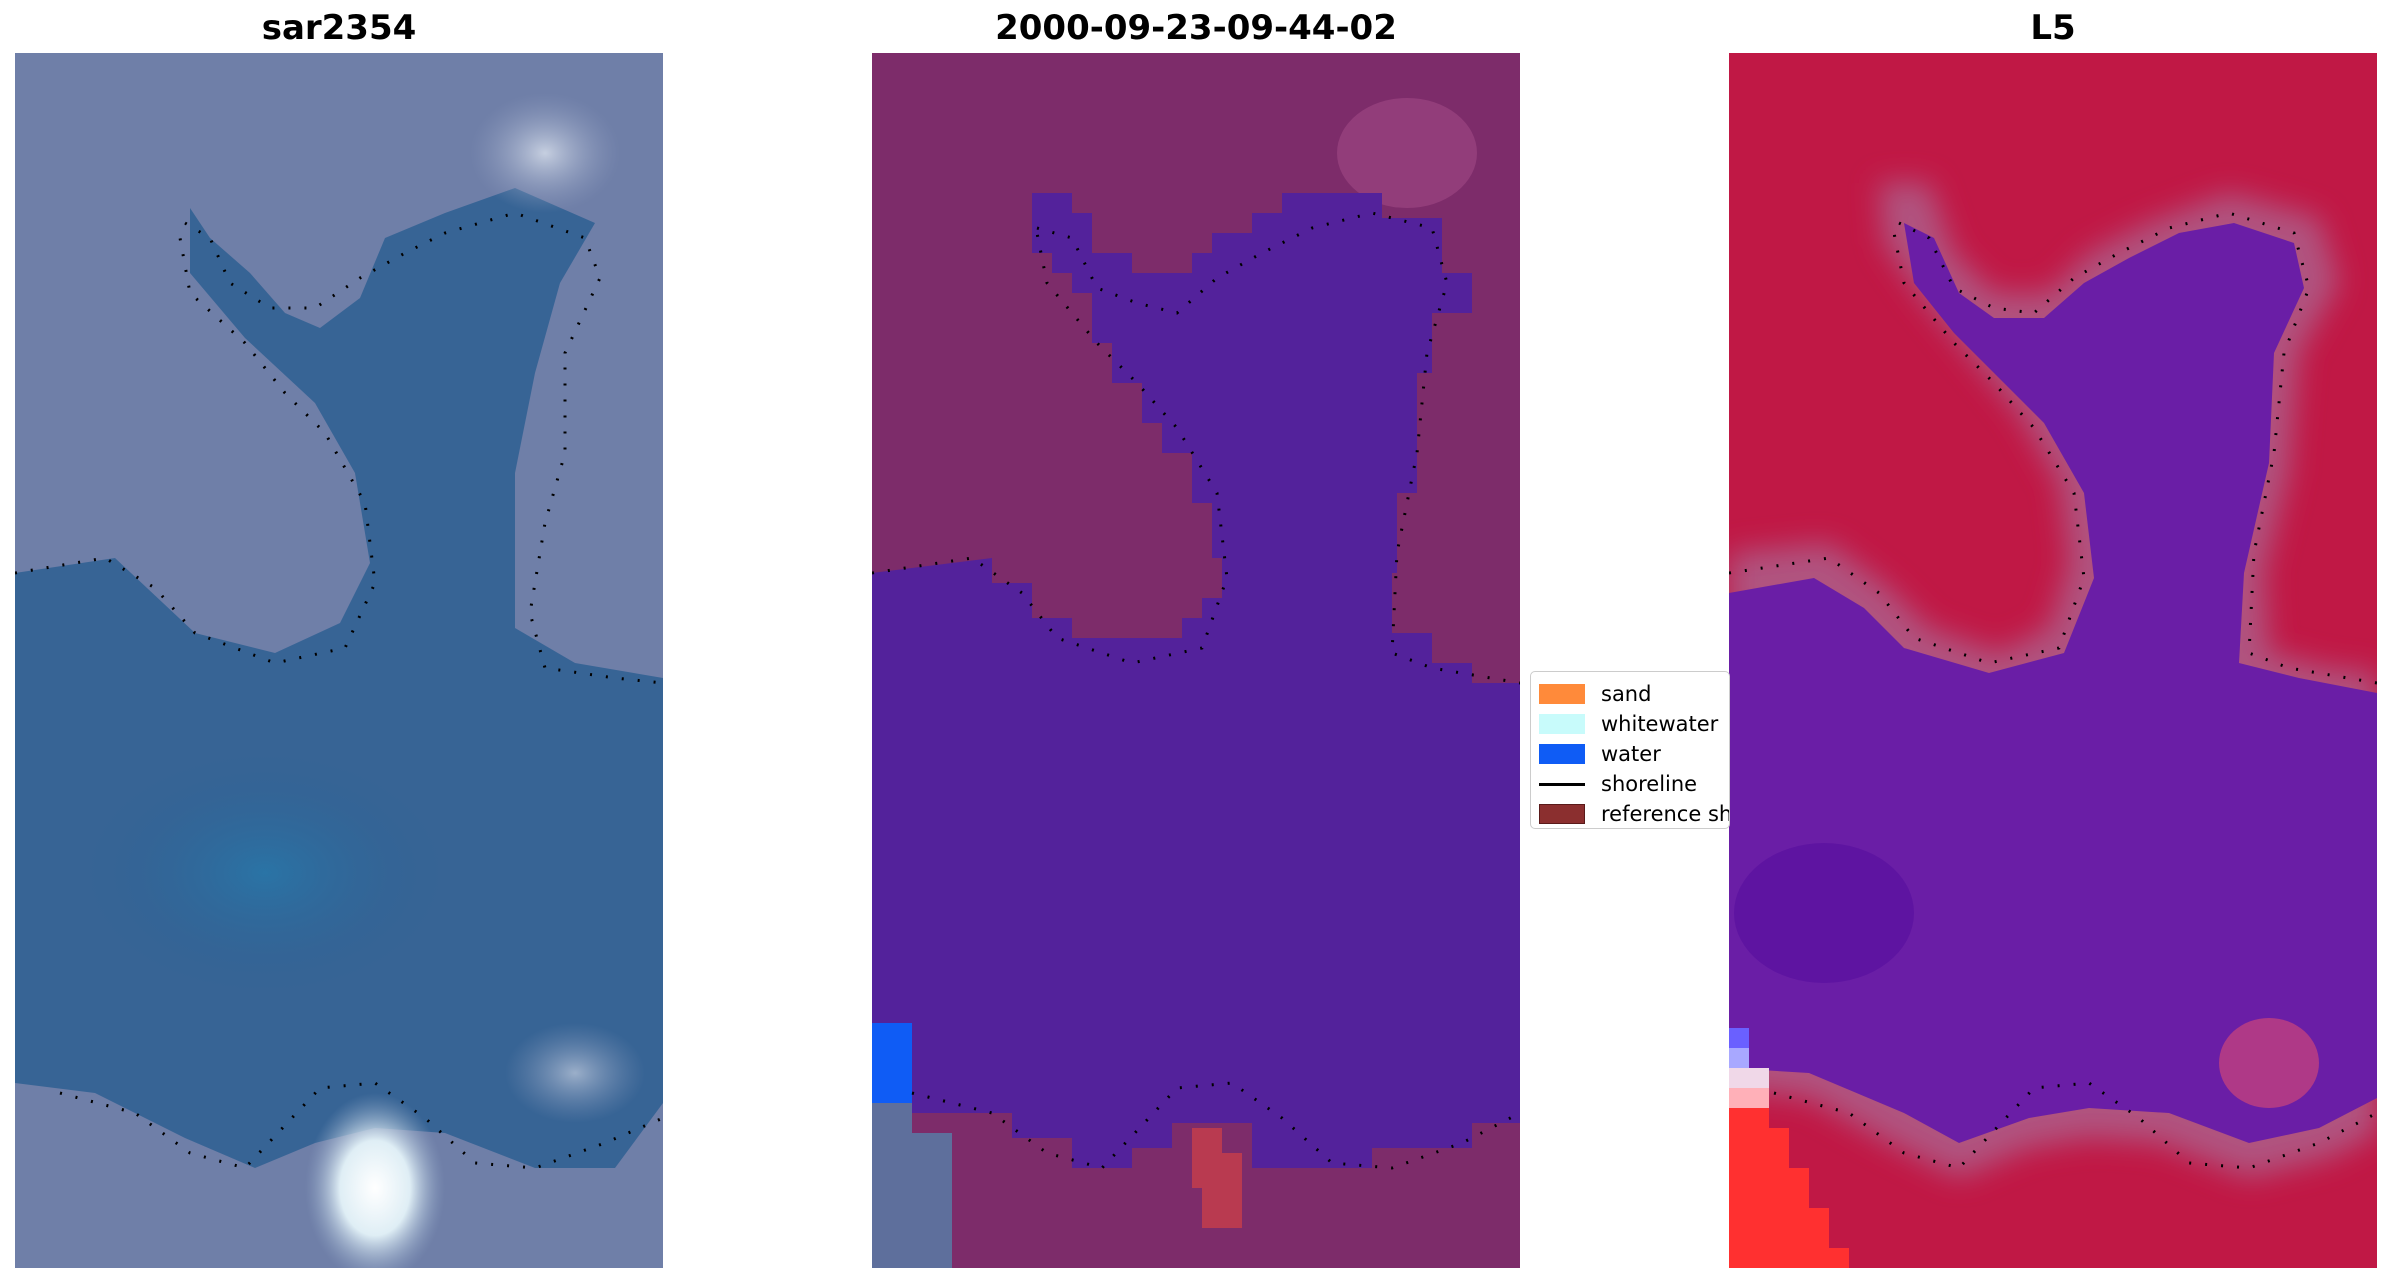 This screenshot has height=1283, width=2393. What do you see at coordinates (339, 28) in the screenshot?
I see `panel-title-rgb: sar2354` at bounding box center [339, 28].